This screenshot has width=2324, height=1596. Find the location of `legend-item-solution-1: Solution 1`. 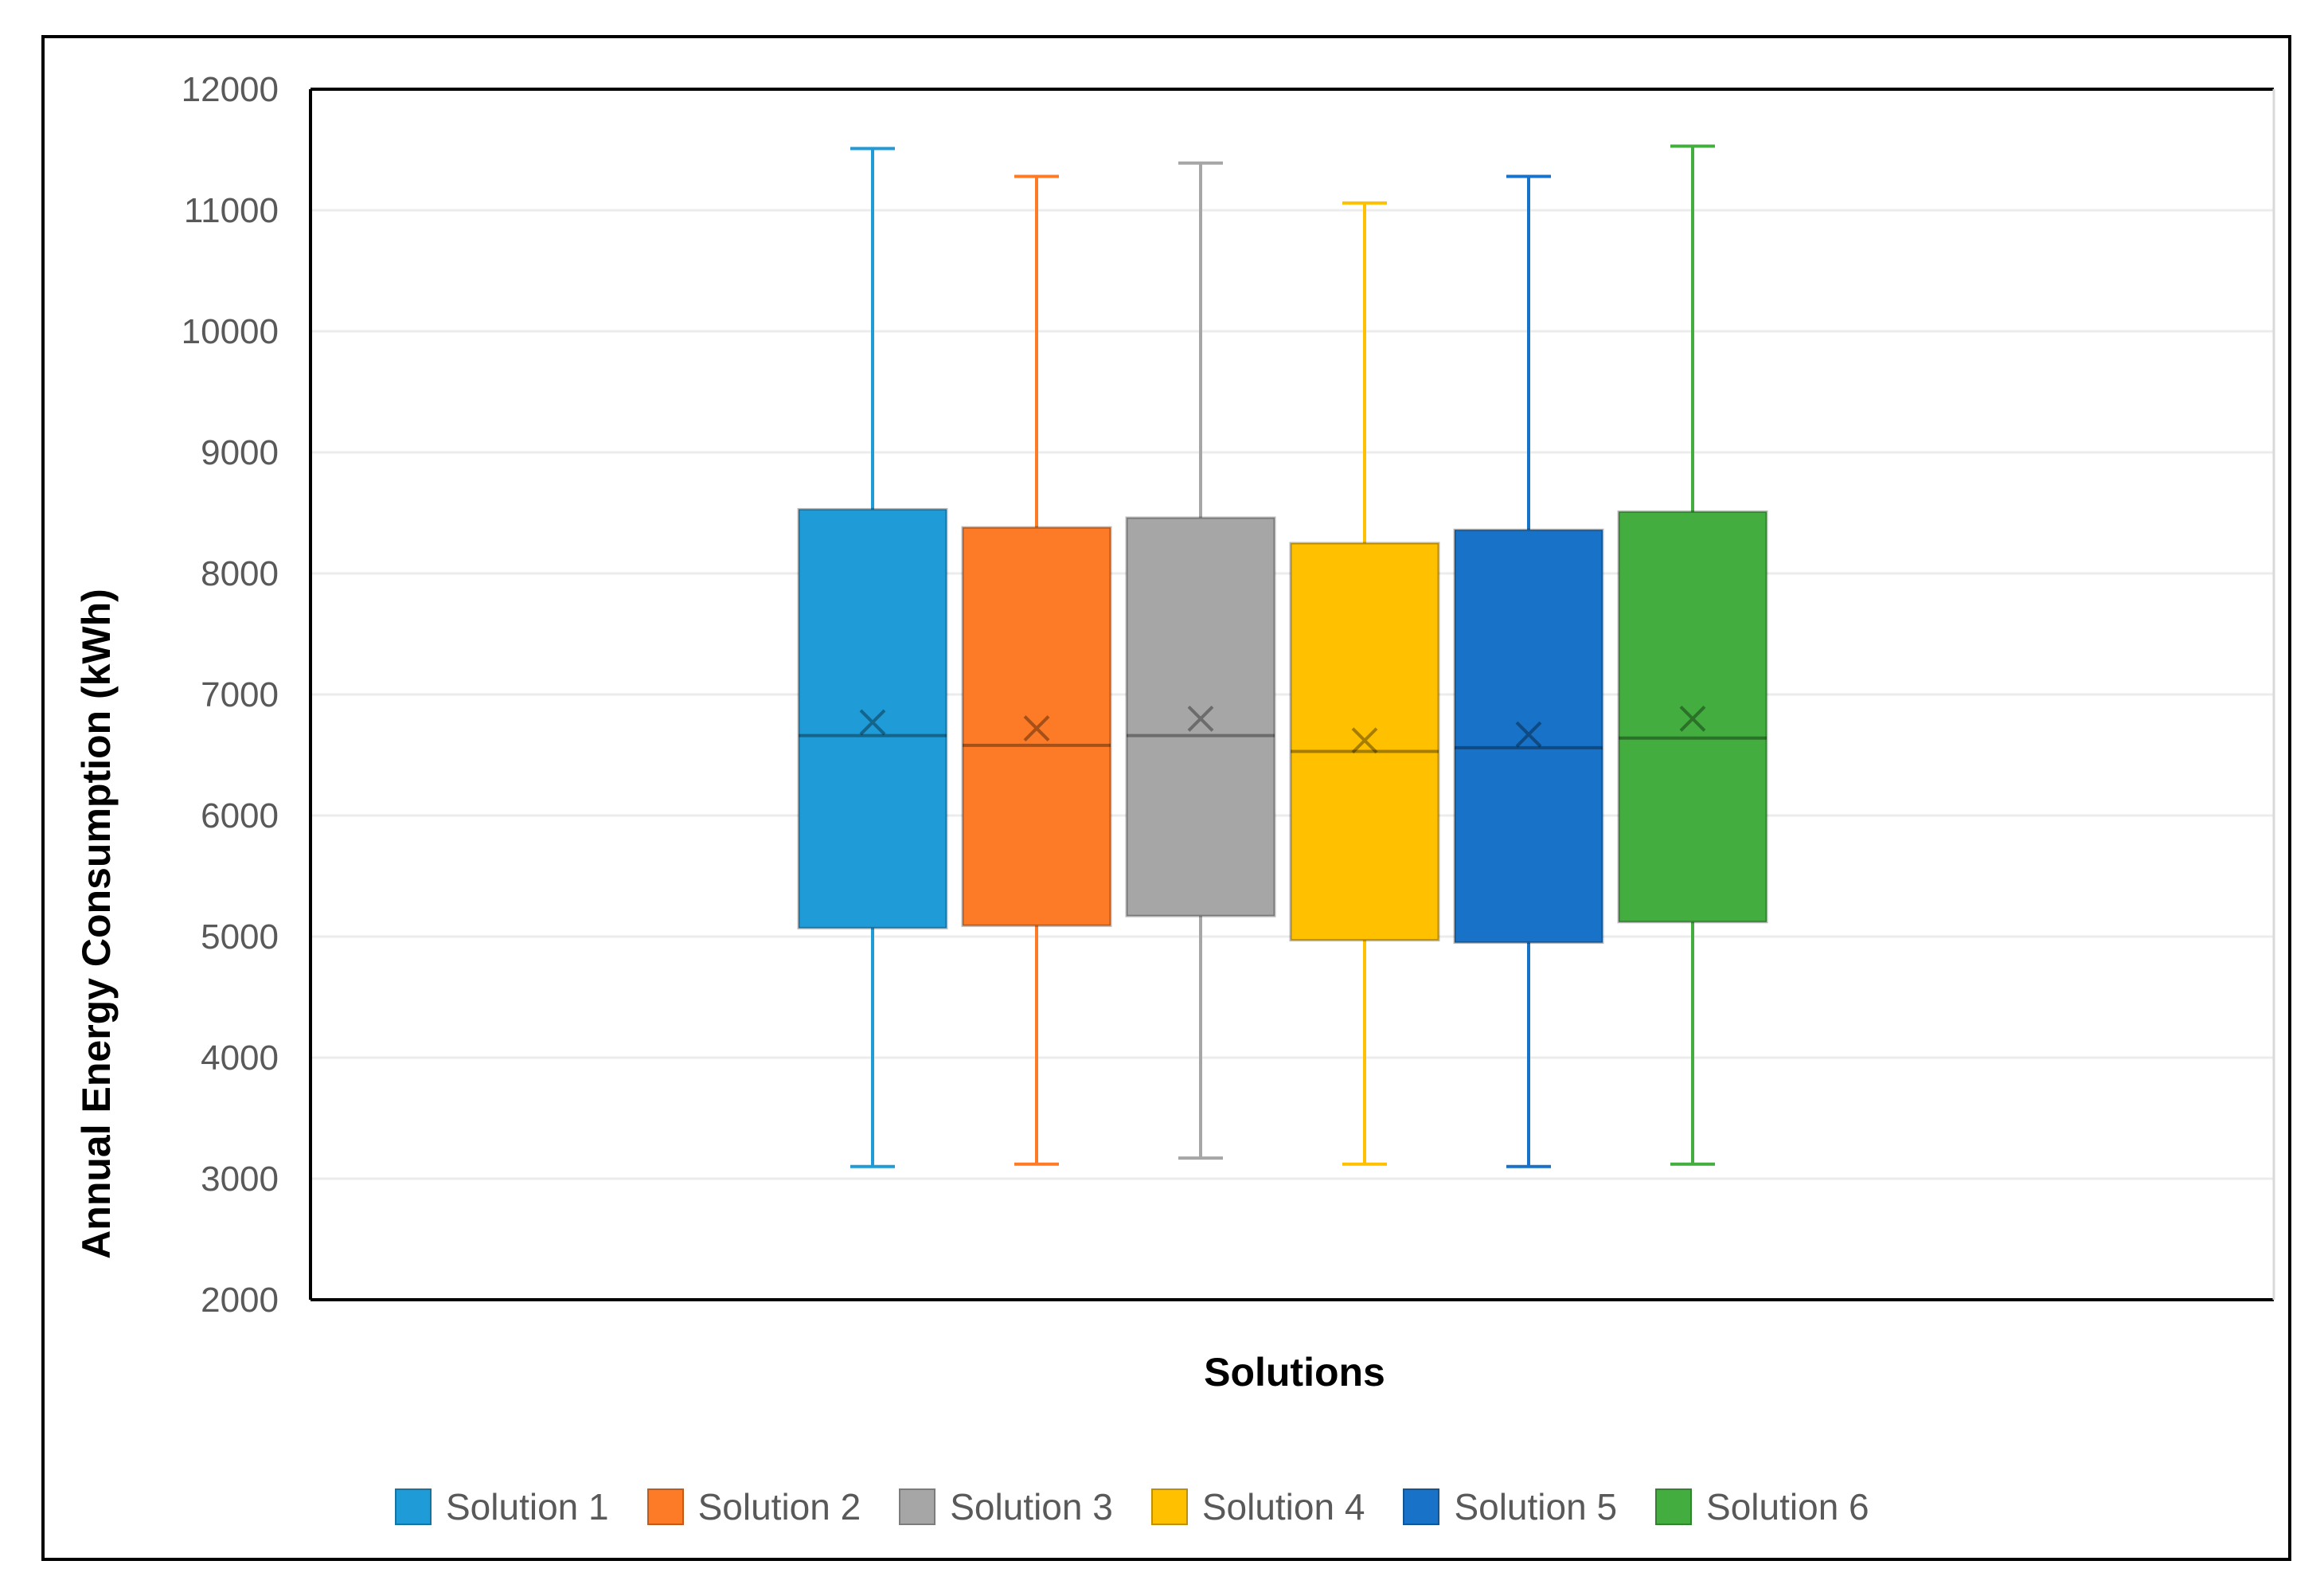

legend-item-solution-1: Solution 1 is located at coordinates (502, 1506).